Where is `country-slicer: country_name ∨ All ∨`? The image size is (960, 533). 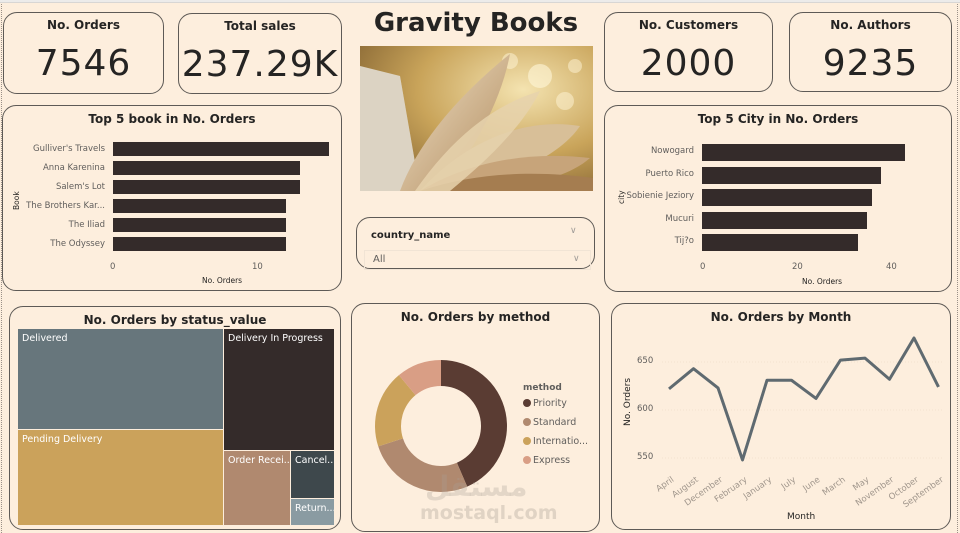 country-slicer: country_name ∨ All ∨ is located at coordinates (475, 243).